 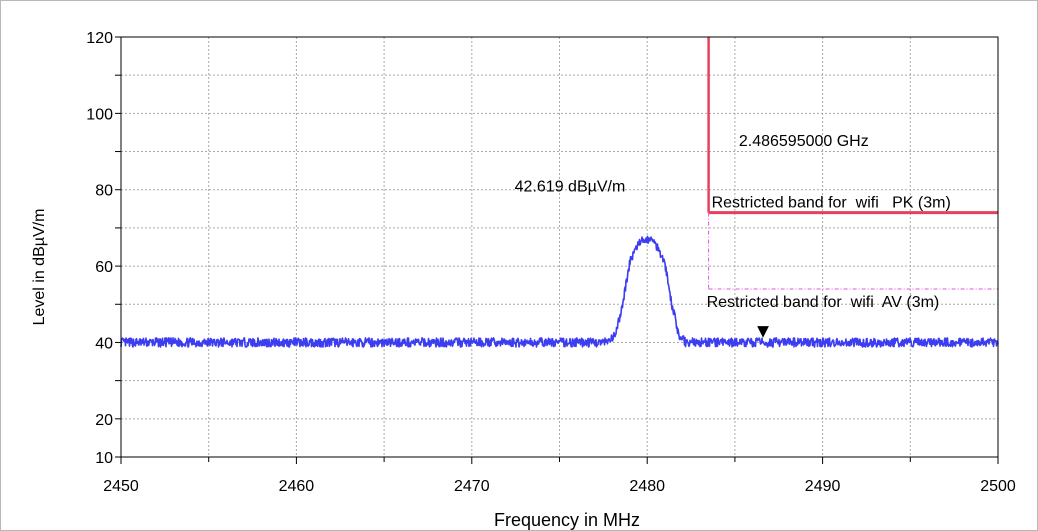 I want to click on y-tick-label: 120, so click(x=99, y=38).